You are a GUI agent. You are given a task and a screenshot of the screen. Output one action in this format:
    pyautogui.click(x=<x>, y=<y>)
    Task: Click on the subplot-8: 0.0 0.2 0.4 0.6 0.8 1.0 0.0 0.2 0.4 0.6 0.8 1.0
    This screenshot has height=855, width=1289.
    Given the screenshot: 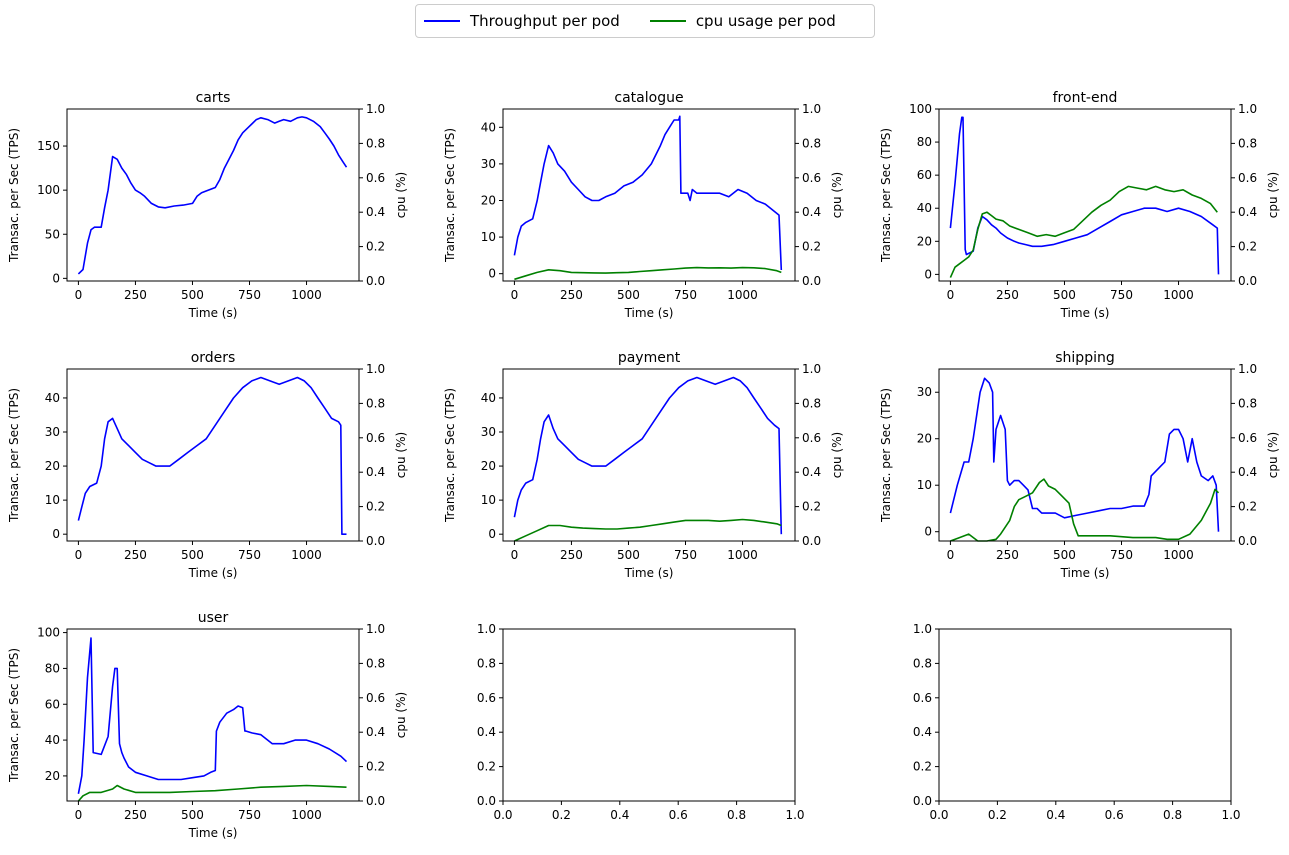 What is the action you would take?
    pyautogui.click(x=641, y=722)
    